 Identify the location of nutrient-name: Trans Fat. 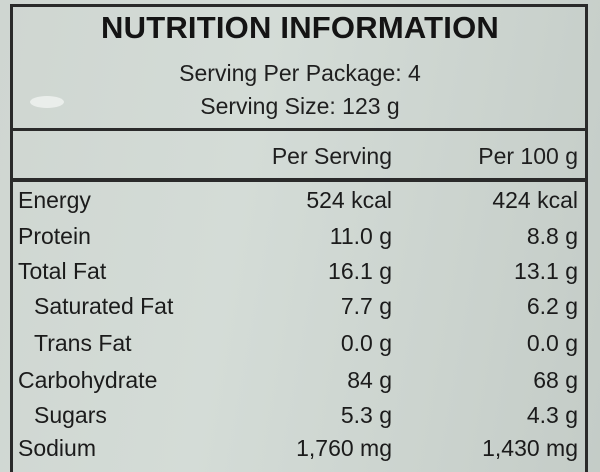
(83, 343).